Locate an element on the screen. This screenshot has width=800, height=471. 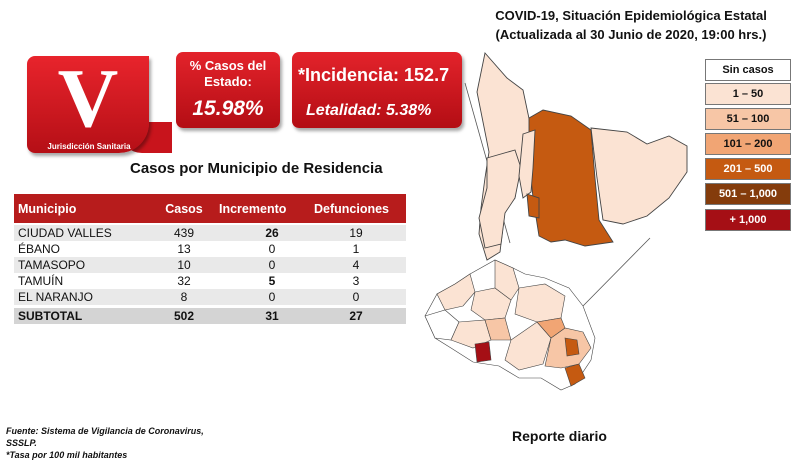
cell-defunciones: 3 is located at coordinates (356, 281).